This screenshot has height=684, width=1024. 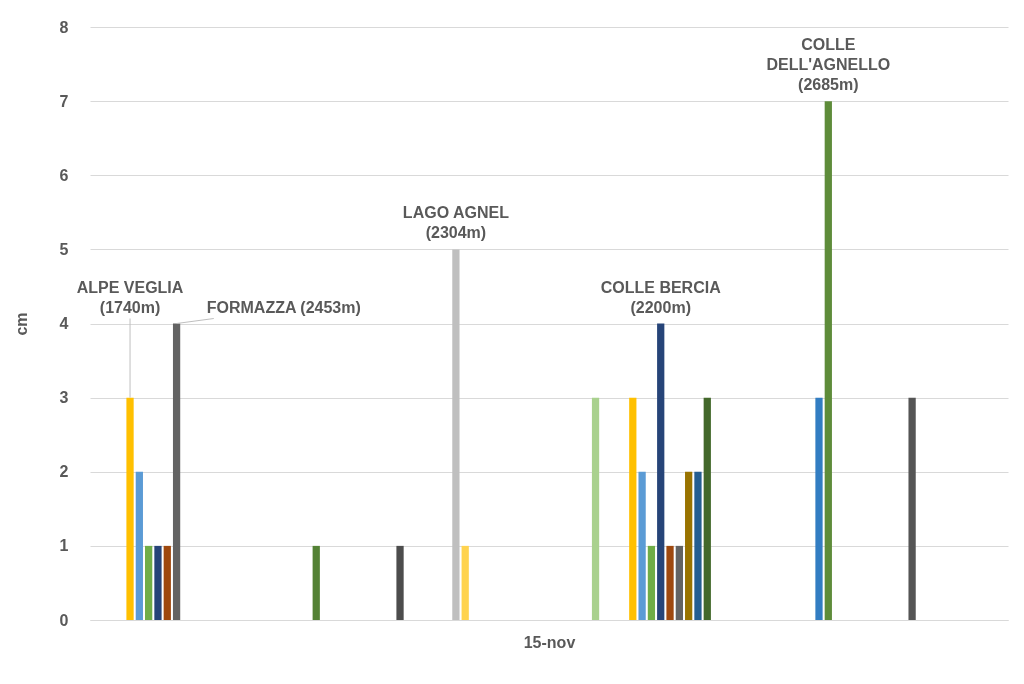 What do you see at coordinates (549, 642) in the screenshot?
I see `x-tick-label: 15-nov` at bounding box center [549, 642].